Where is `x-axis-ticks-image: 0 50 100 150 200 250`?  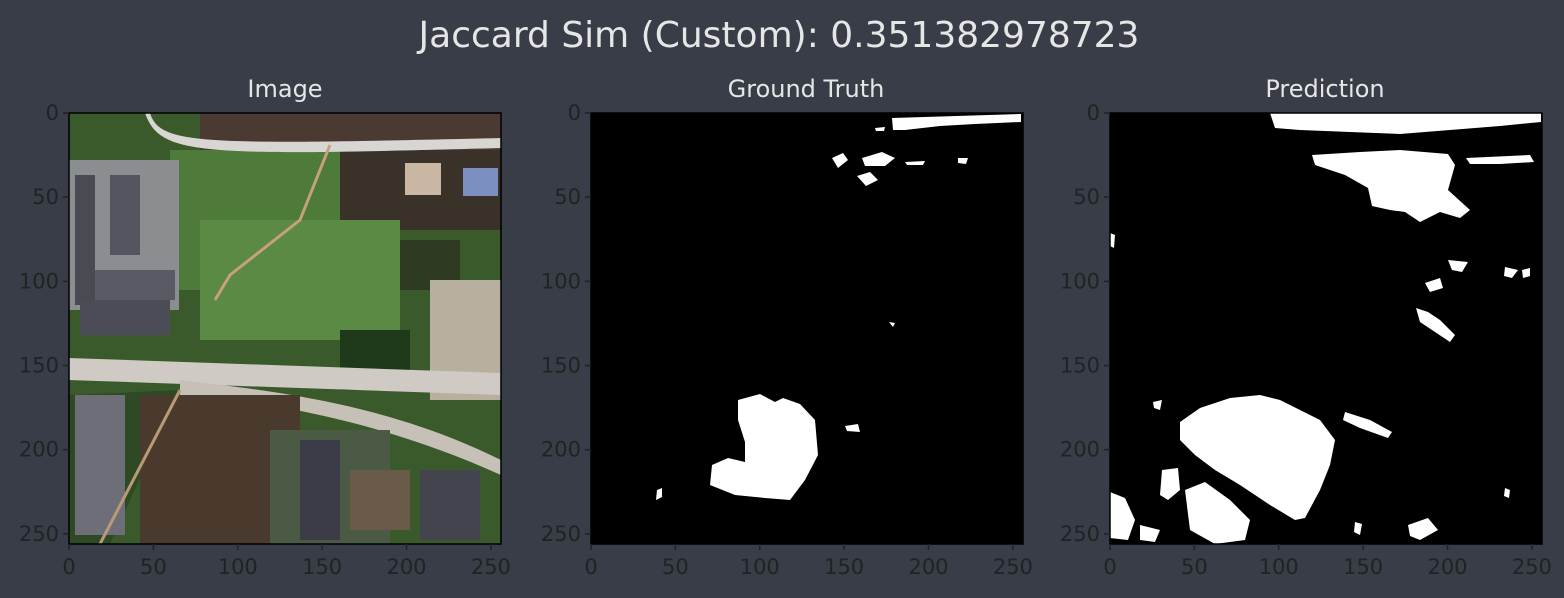
x-axis-ticks-image: 0 50 100 150 200 250 is located at coordinates (286, 561).